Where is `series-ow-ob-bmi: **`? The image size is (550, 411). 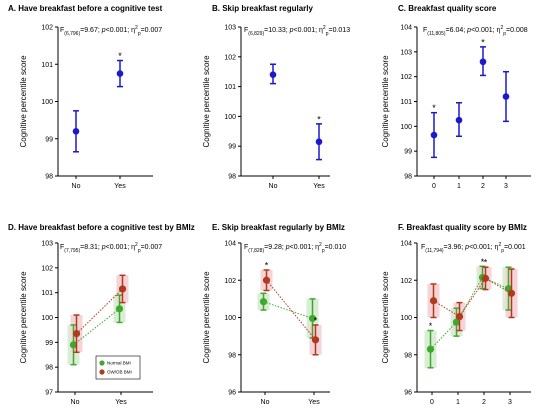 series-ow-ob-bmi: ** is located at coordinates (291, 308).